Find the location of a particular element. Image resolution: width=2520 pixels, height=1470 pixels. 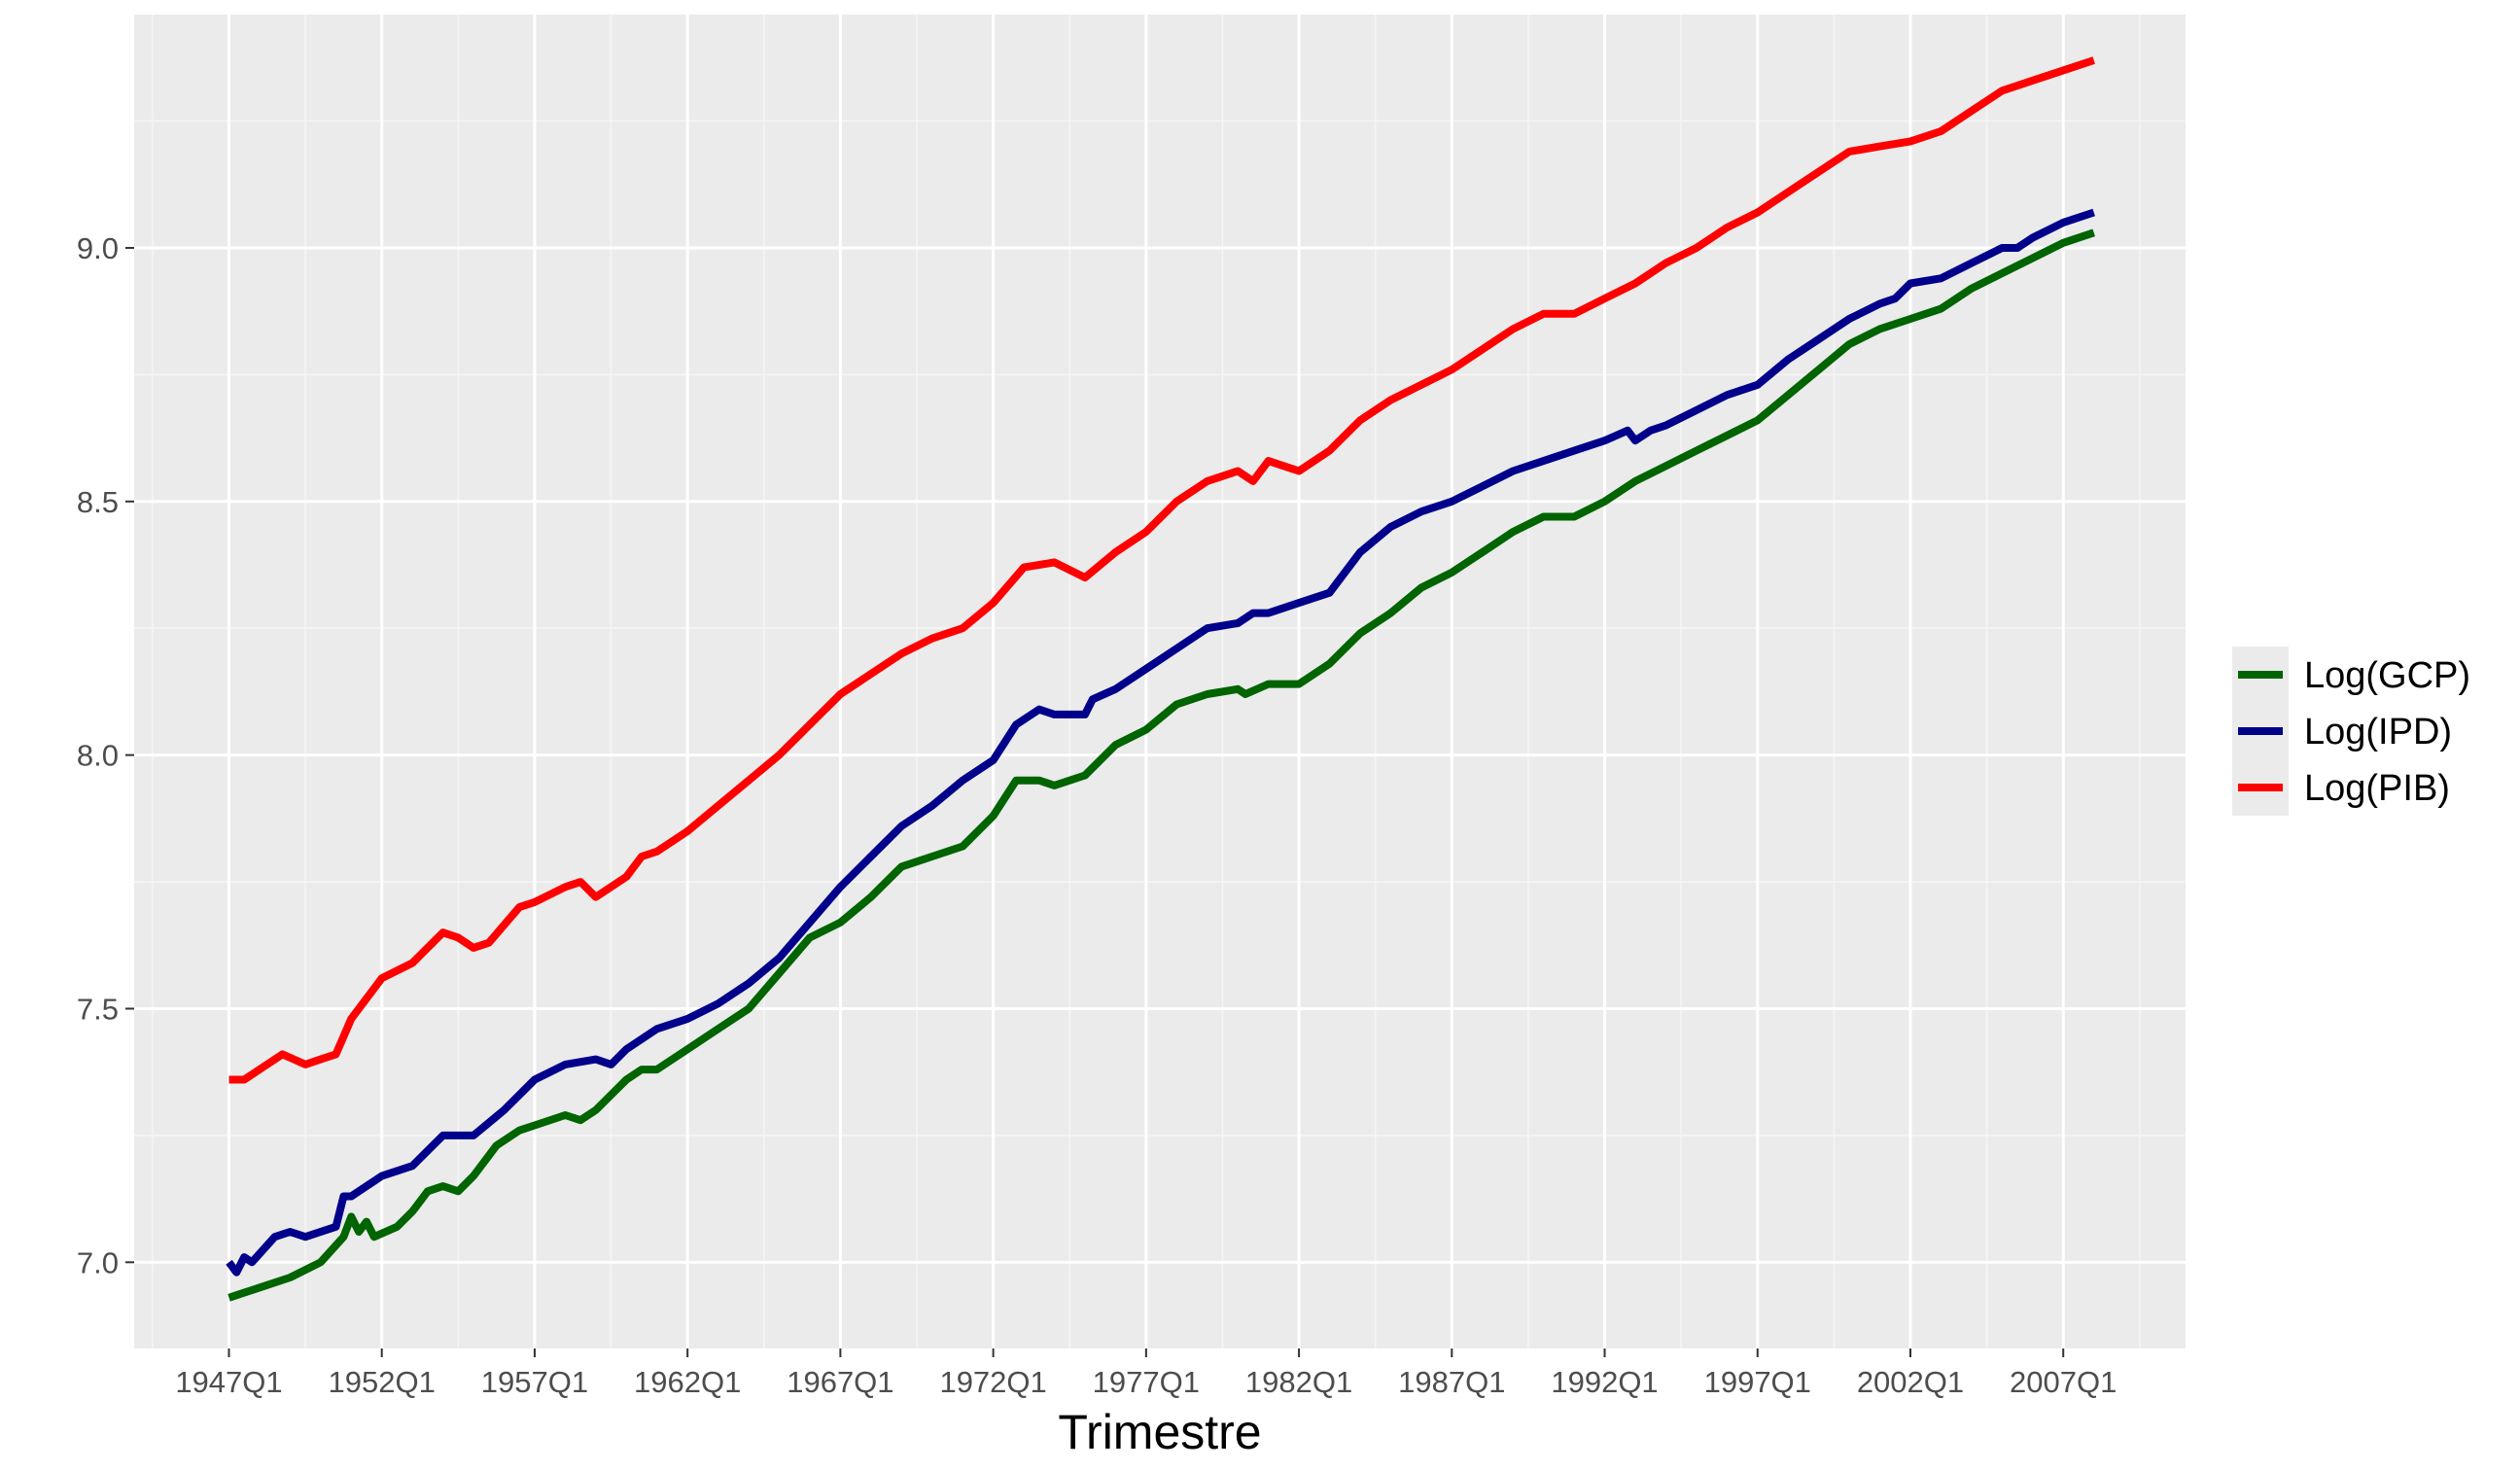

legend: Log(GCP) Log(IPD) Log(PIB) is located at coordinates (2351, 731).